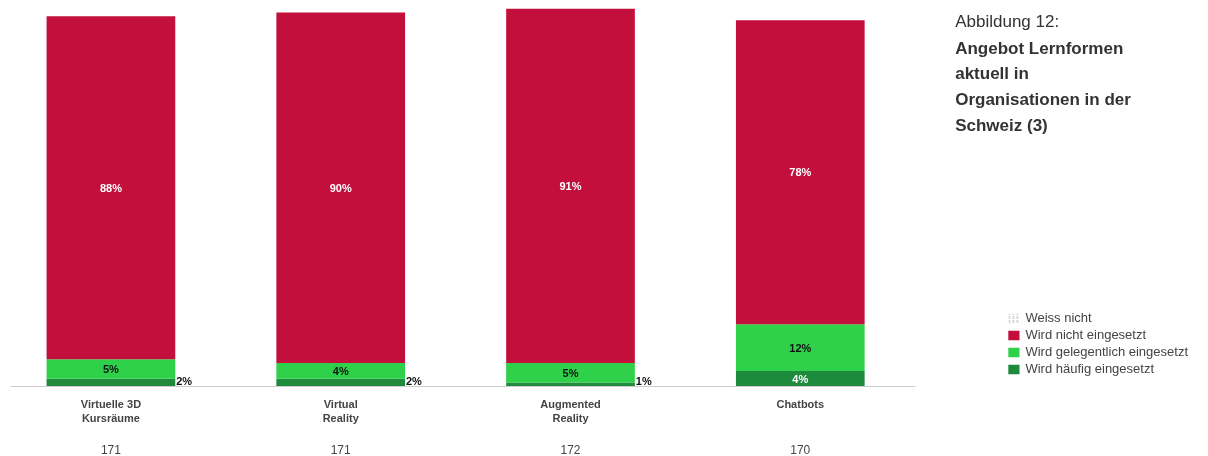 This screenshot has width=1208, height=456. I want to click on legend-label: Wird häufig eingesetzt, so click(1090, 368).